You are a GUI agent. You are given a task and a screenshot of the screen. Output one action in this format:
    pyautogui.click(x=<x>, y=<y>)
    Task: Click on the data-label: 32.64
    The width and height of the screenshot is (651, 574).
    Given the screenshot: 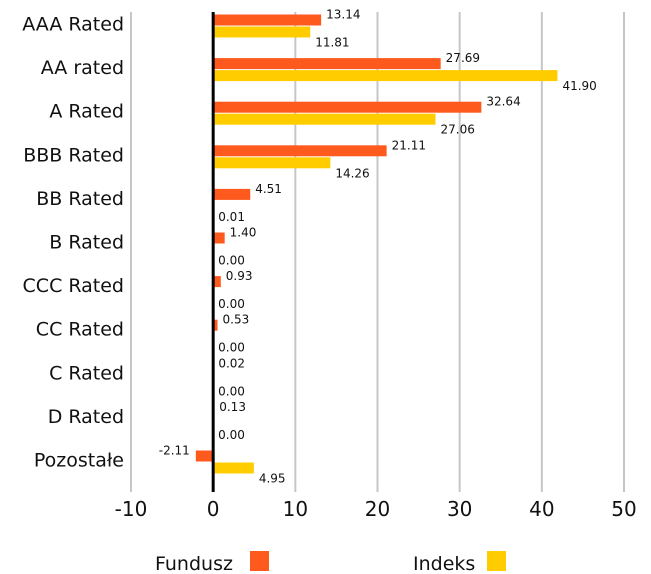 What is the action you would take?
    pyautogui.click(x=503, y=102)
    